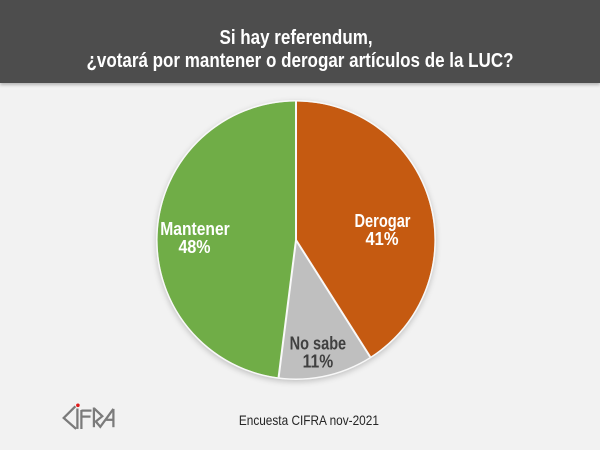 The image size is (600, 450). I want to click on svg-text: Derogar, so click(383, 220).